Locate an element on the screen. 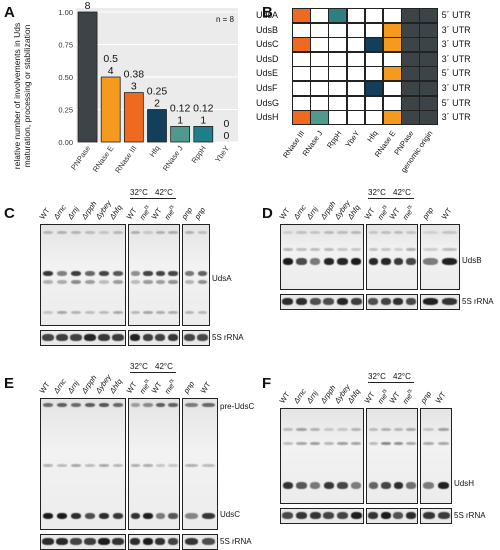 The image size is (500, 550). matrix-col-label: RNase III is located at coordinates (294, 144).